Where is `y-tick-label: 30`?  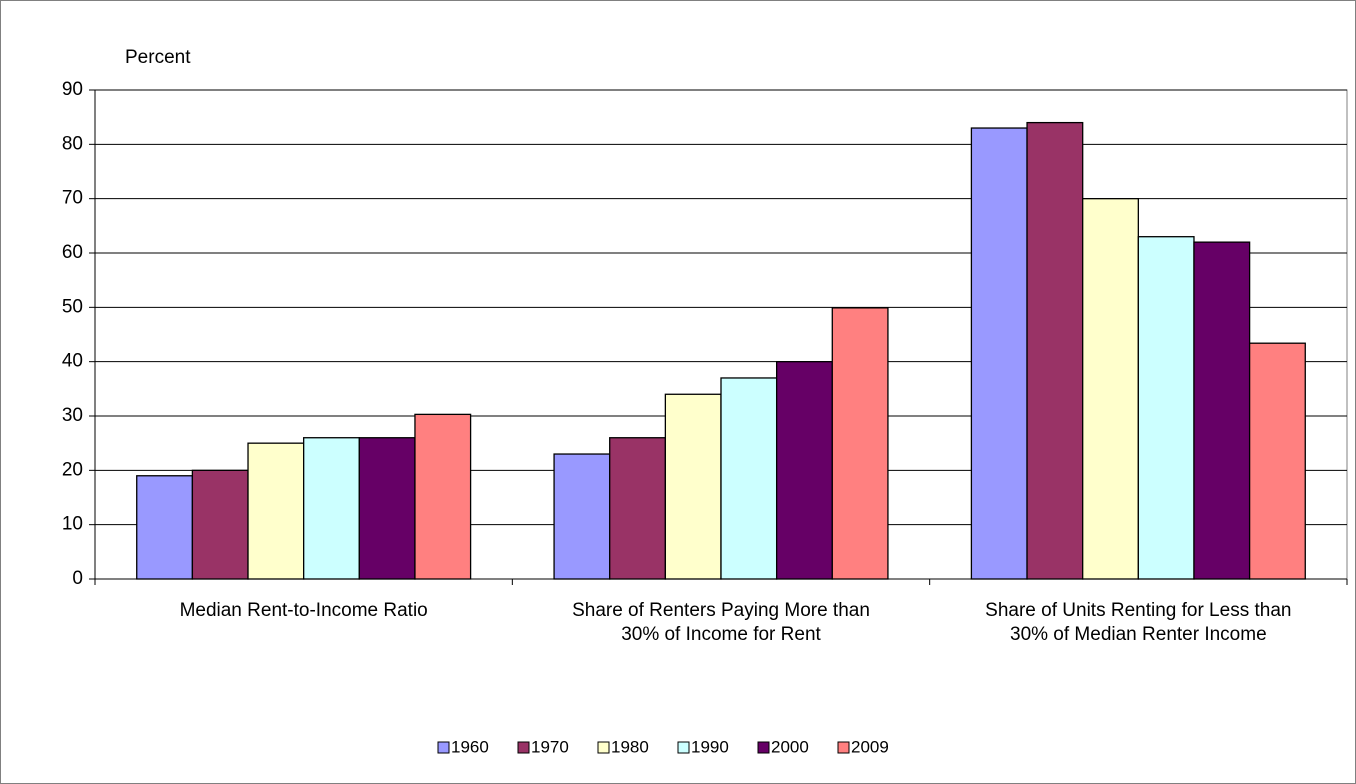 y-tick-label: 30 is located at coordinates (72, 415).